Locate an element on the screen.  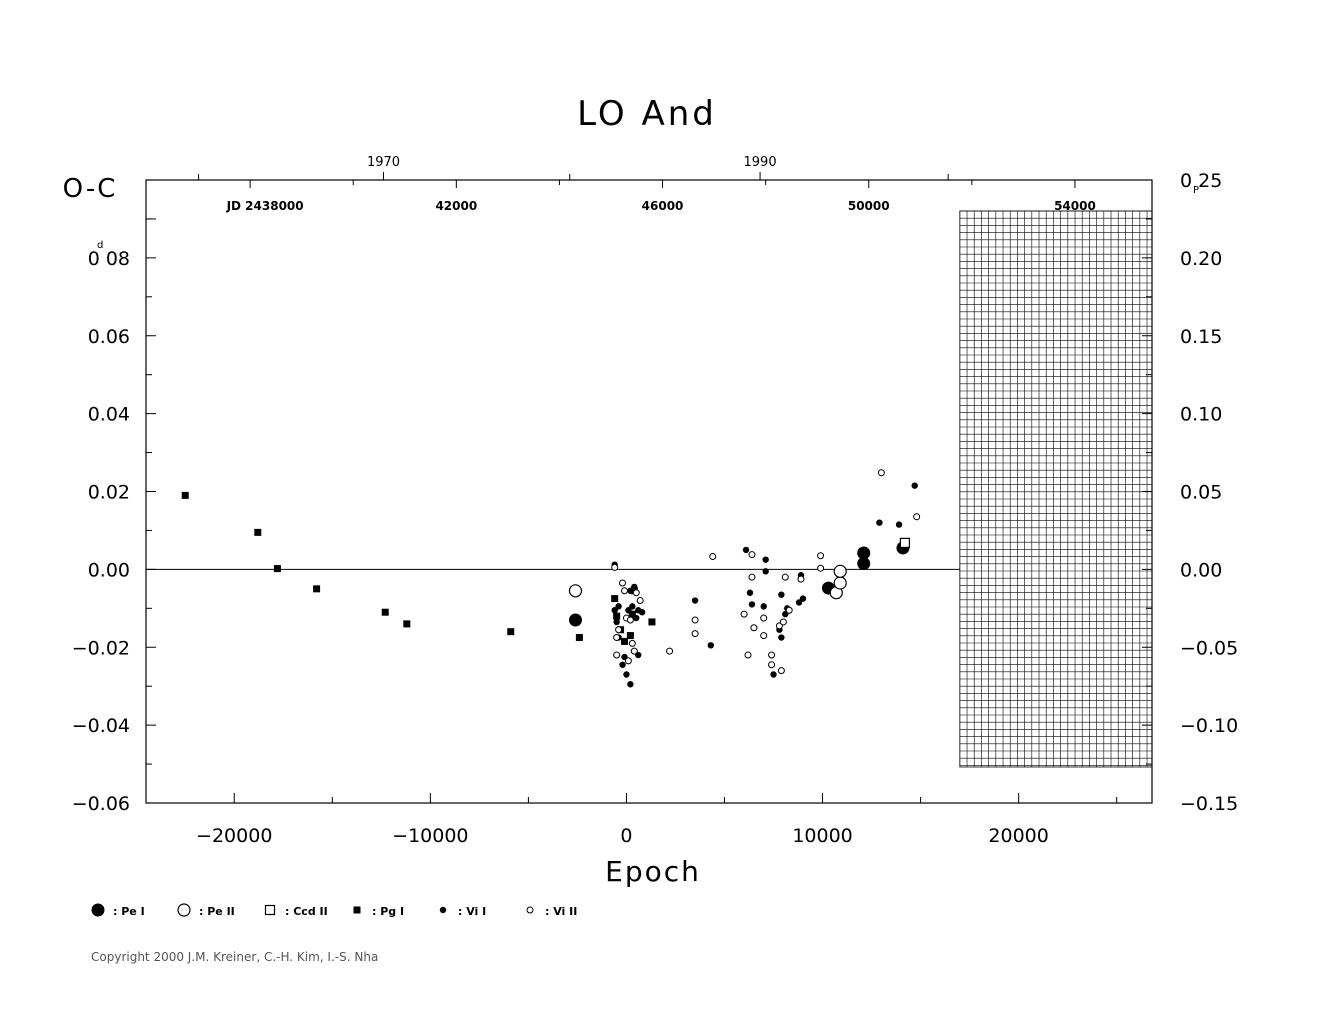
right-tick-label: 0.10 is located at coordinates (1201, 415).